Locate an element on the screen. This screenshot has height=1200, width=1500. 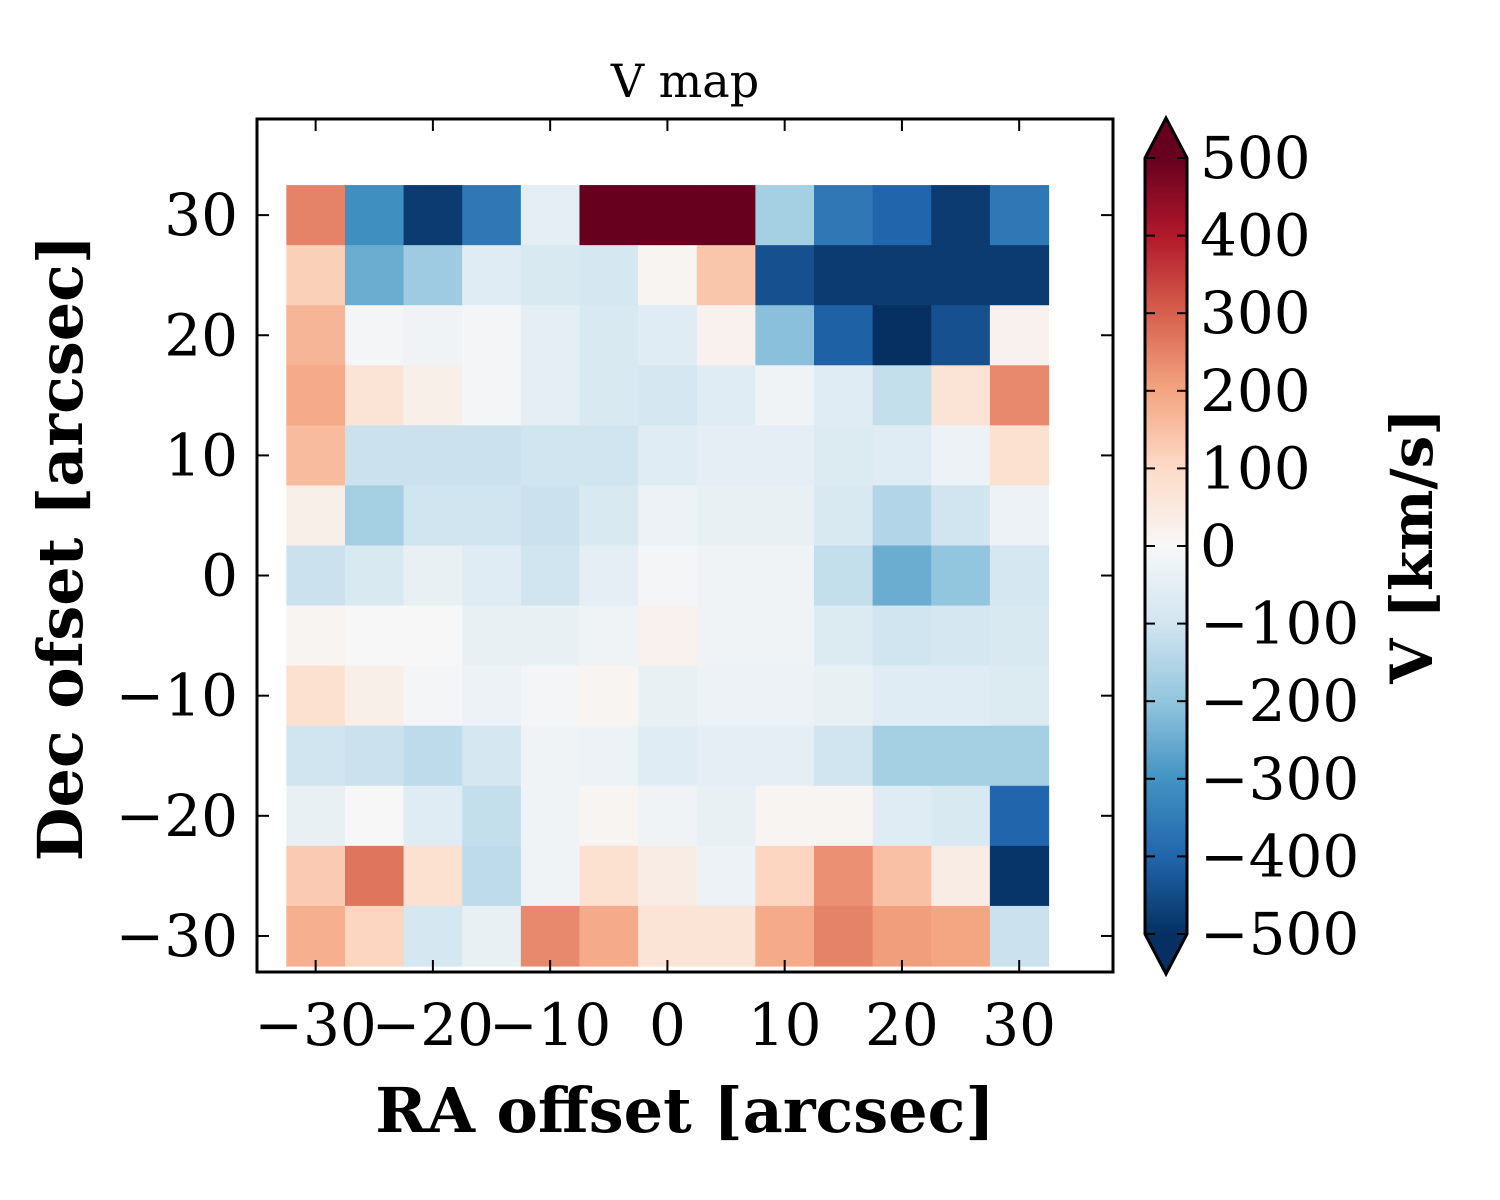
colorbar-tick-label: −500 is located at coordinates (1279, 934).